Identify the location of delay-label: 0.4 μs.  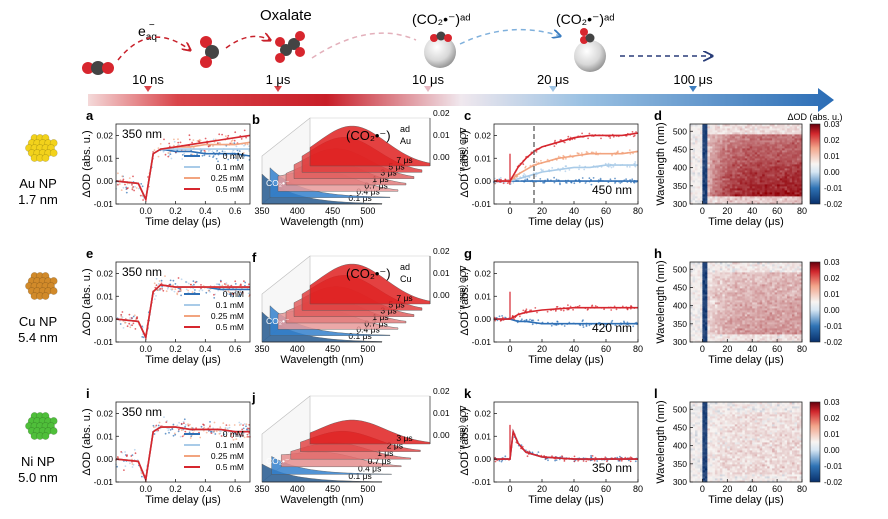
(367, 330).